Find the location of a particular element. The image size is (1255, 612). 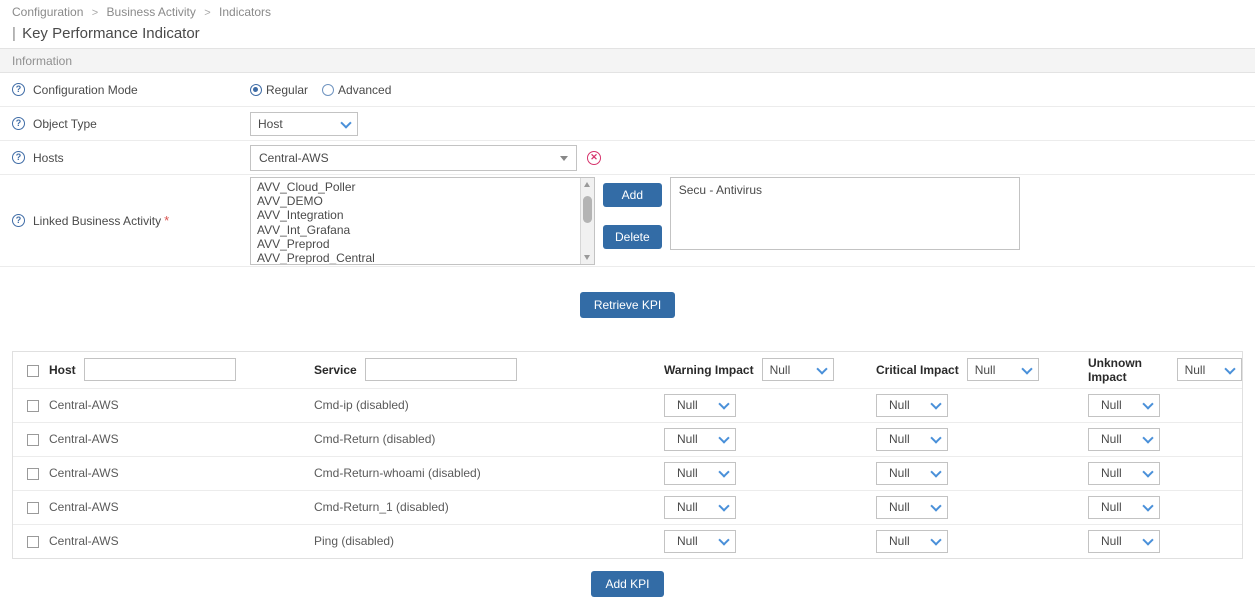

listbox-scrollbar is located at coordinates (587, 220).